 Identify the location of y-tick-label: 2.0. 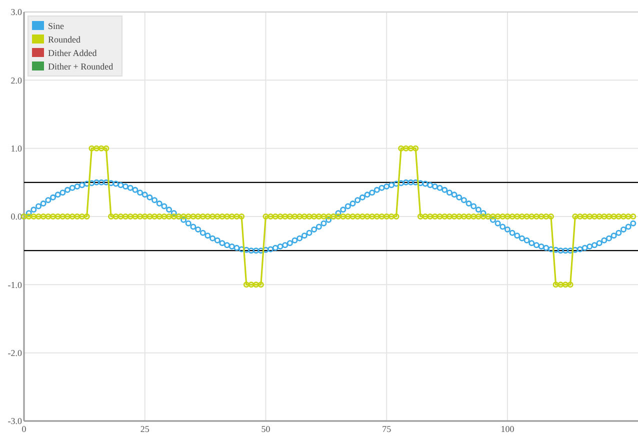
(16, 80).